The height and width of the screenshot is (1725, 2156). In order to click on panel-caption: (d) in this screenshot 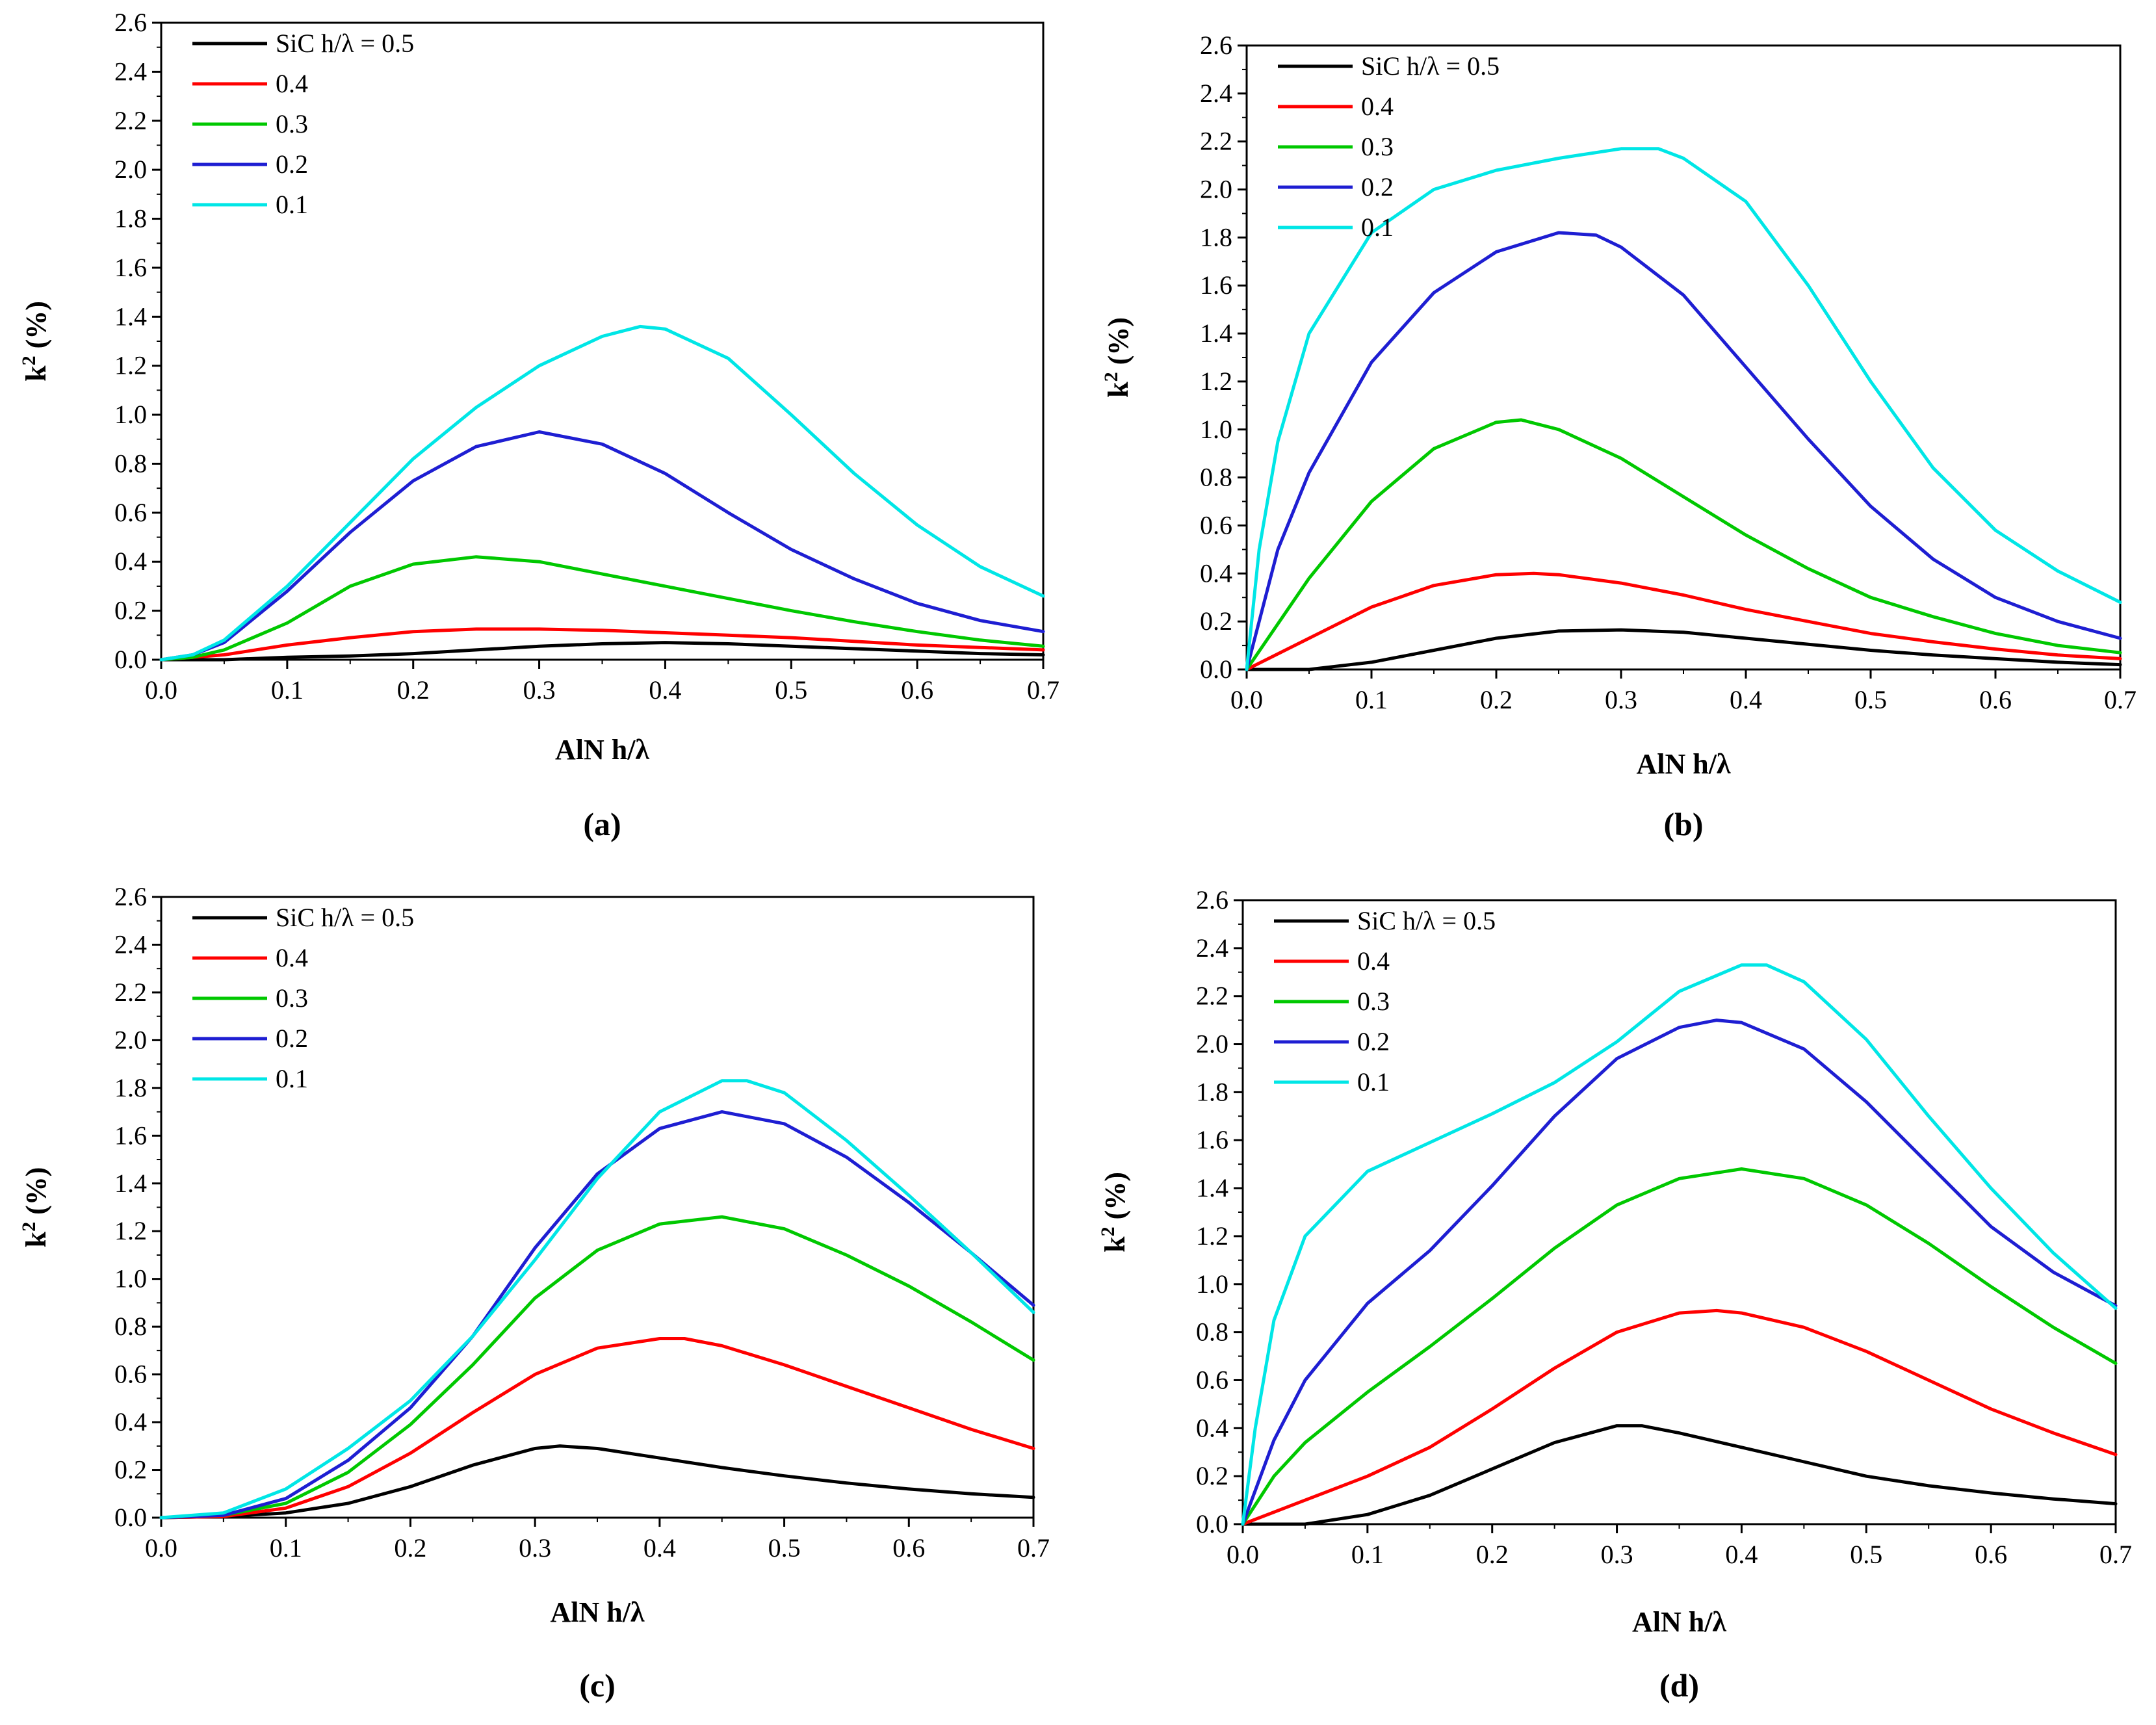, I will do `click(1679, 1685)`.